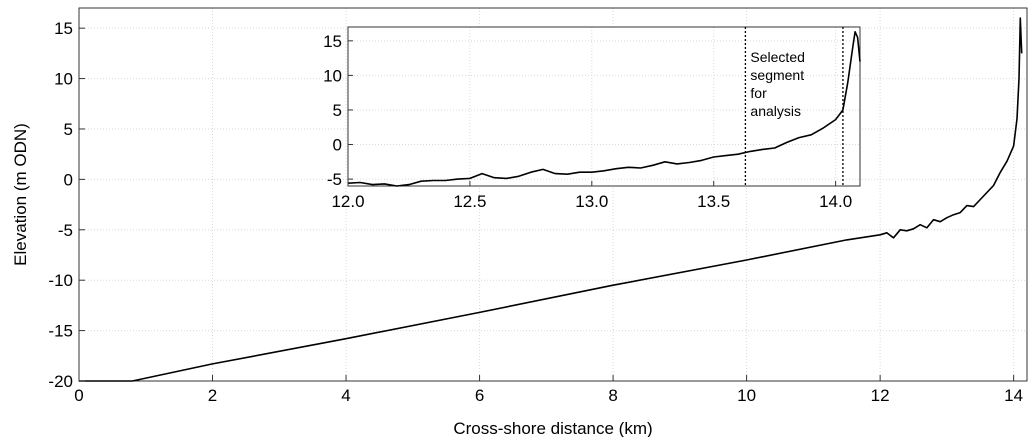  Describe the element at coordinates (332, 41) in the screenshot. I see `inset-y-tick-label: 15` at that location.